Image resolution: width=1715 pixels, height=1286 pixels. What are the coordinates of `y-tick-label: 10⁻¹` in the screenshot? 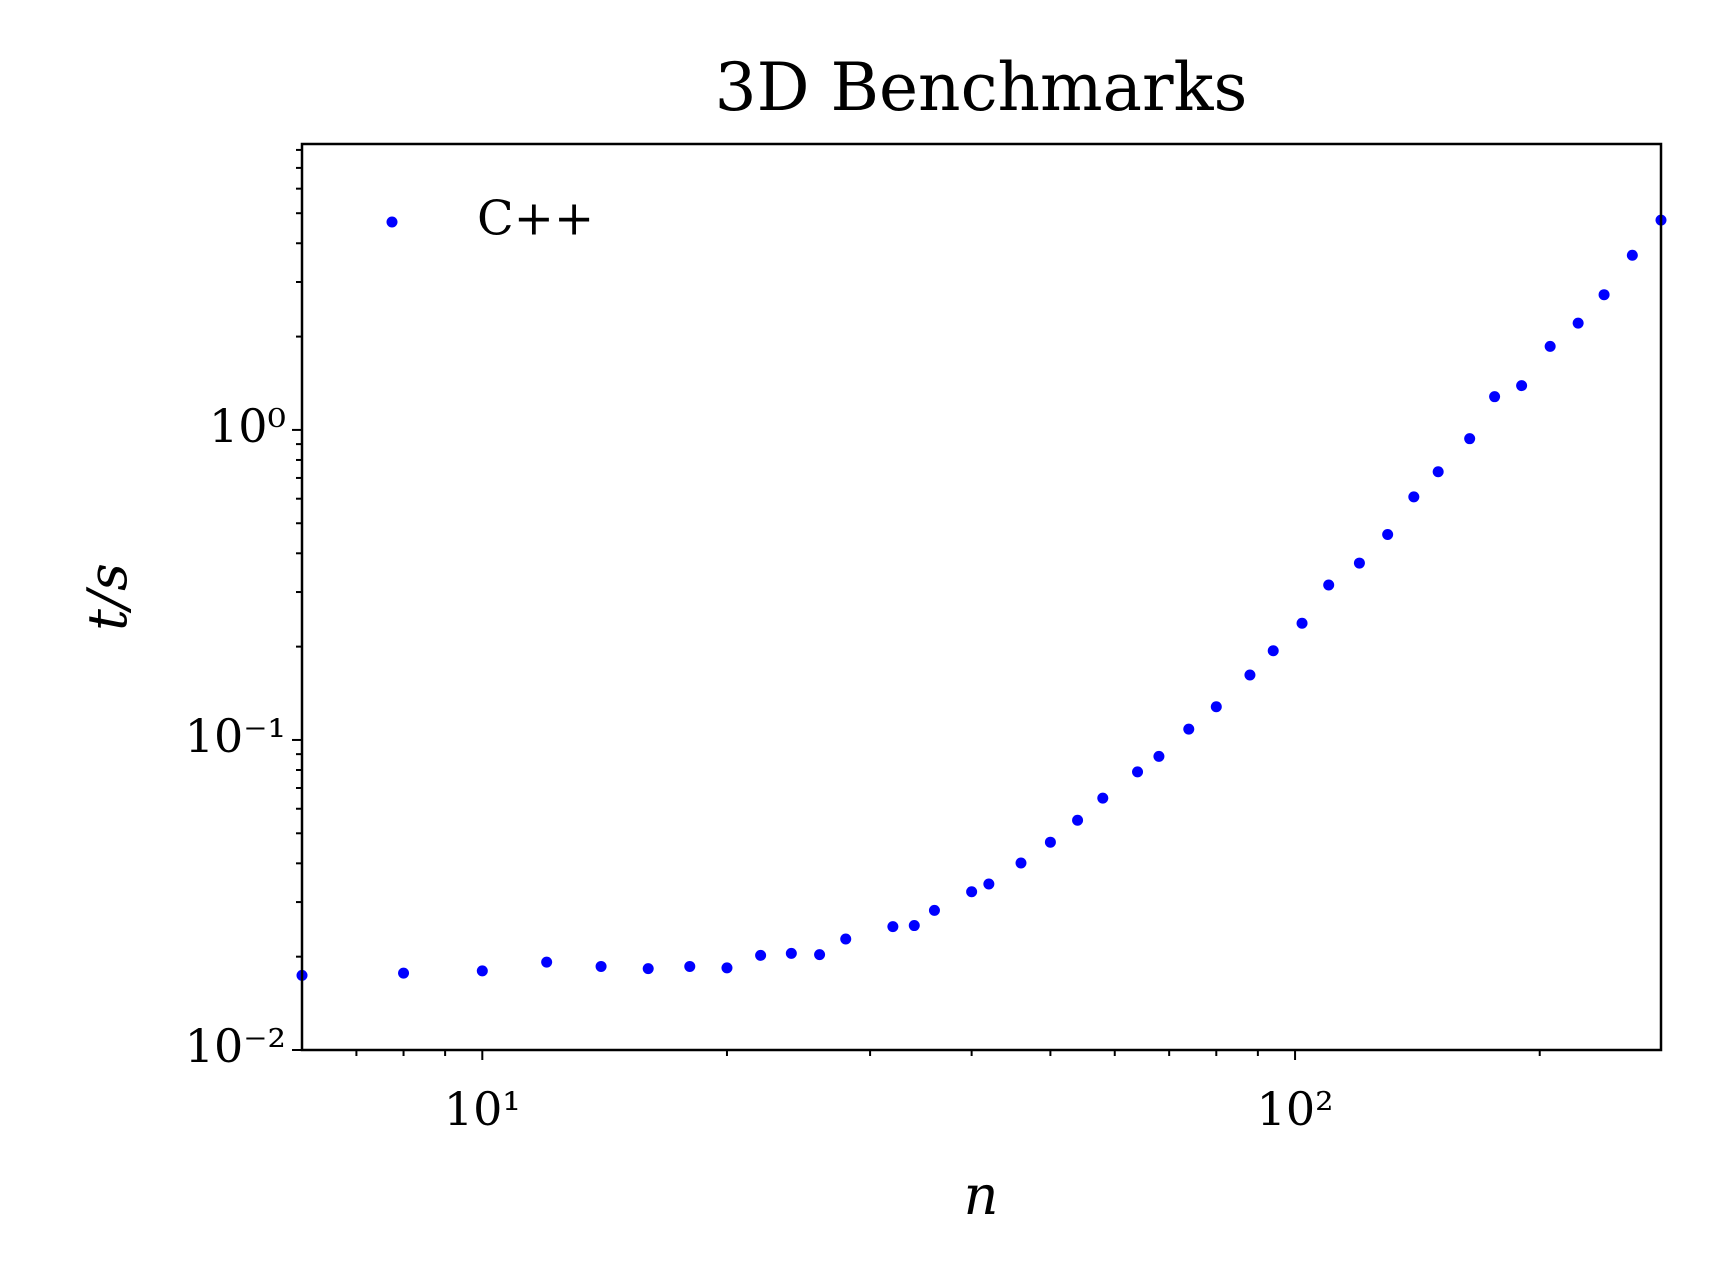 It's located at (235, 736).